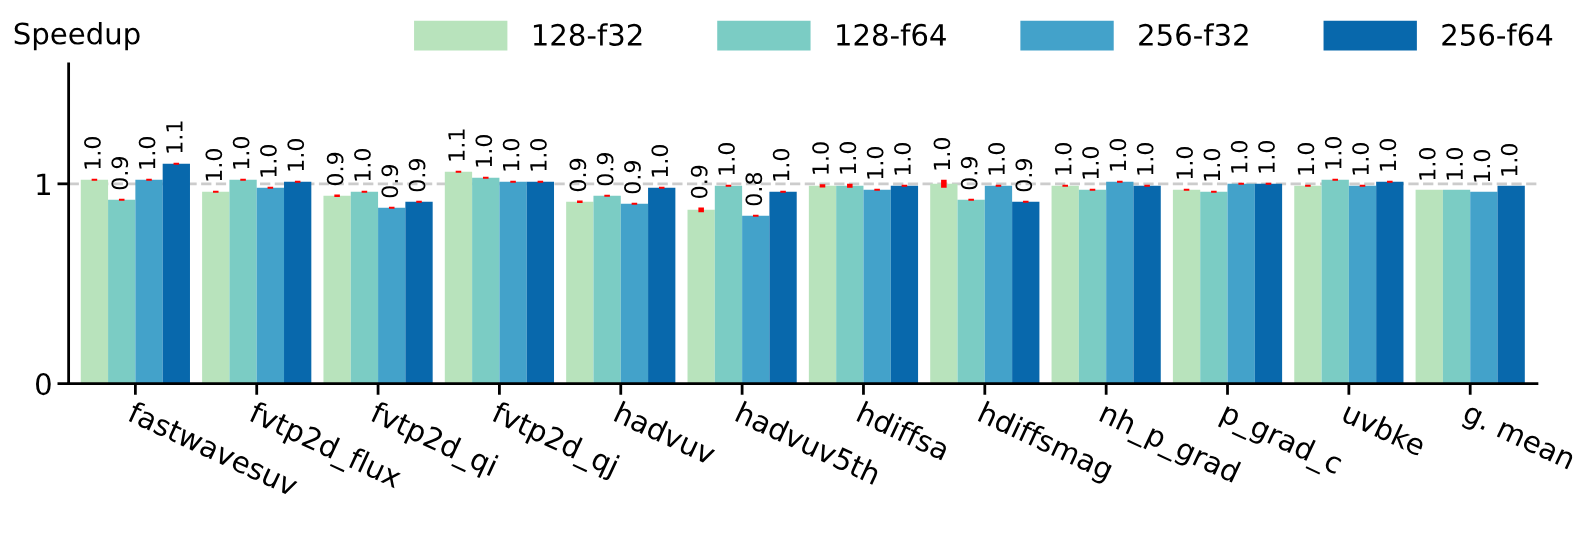 The image size is (1596, 556). Describe the element at coordinates (754, 189) in the screenshot. I see `data-label: 0.8` at that location.